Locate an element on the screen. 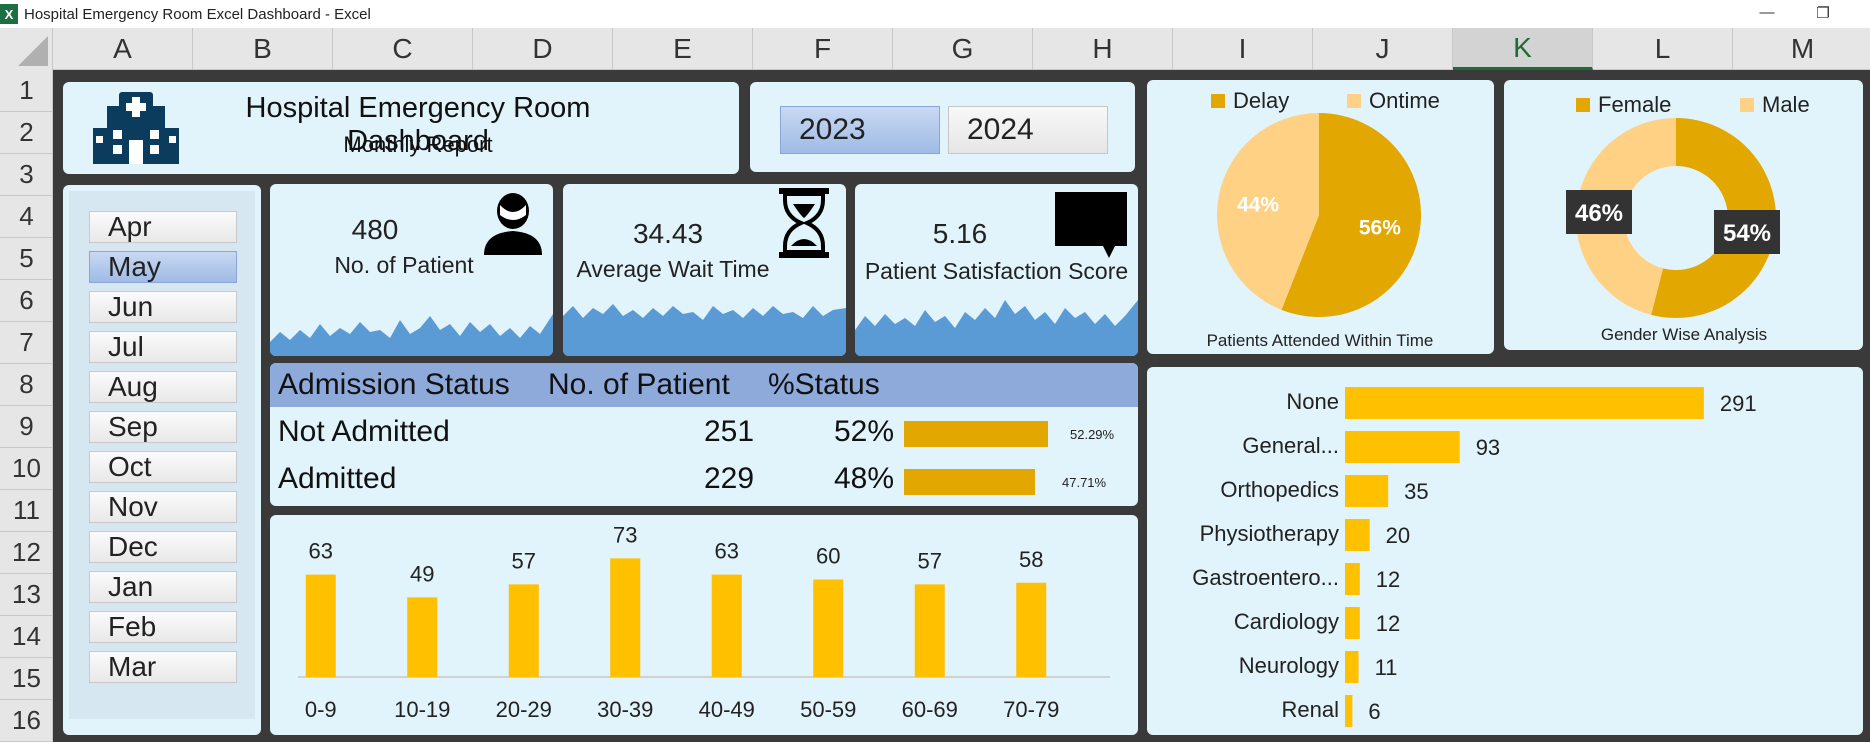 Image resolution: width=1870 pixels, height=742 pixels. row-header-11: 11 is located at coordinates (26, 511).